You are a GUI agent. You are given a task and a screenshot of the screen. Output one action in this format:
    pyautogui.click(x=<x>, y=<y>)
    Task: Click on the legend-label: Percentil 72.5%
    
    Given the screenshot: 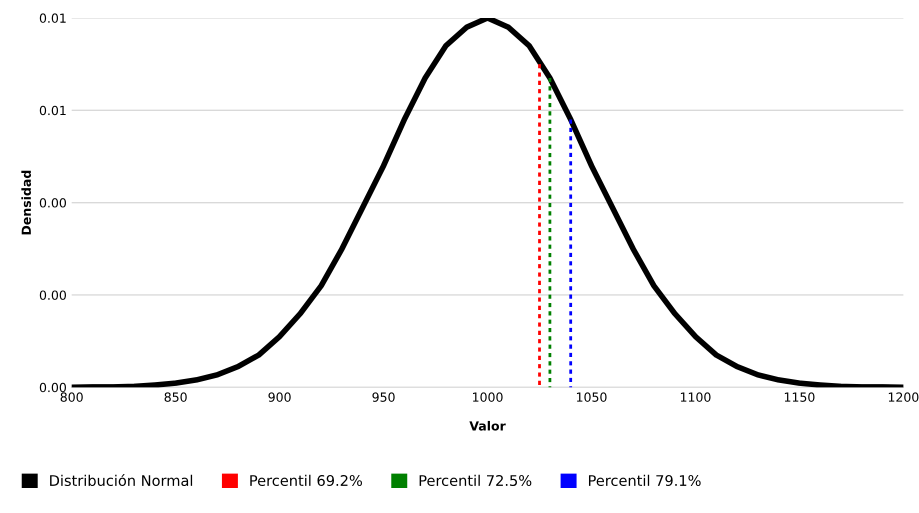 What is the action you would take?
    pyautogui.click(x=476, y=480)
    